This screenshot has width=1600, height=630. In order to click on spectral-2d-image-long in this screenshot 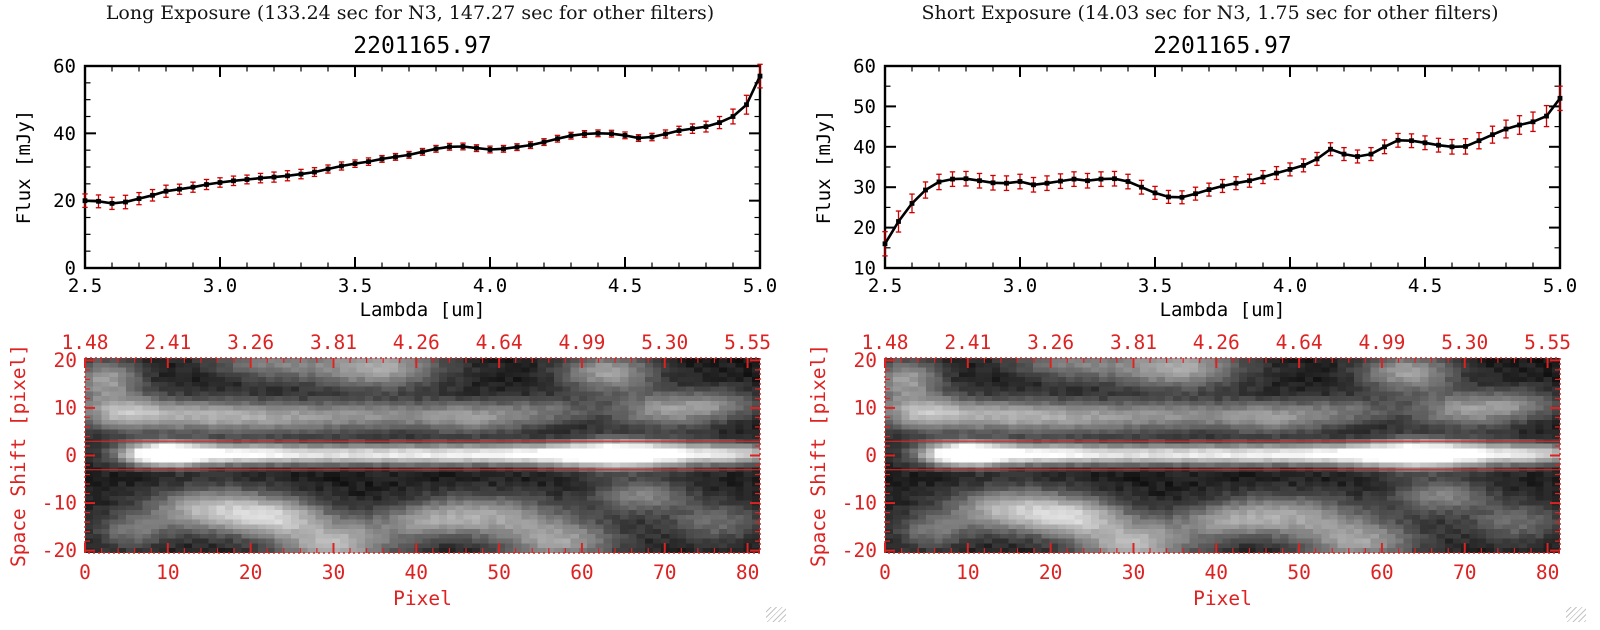, I will do `click(422, 455)`.